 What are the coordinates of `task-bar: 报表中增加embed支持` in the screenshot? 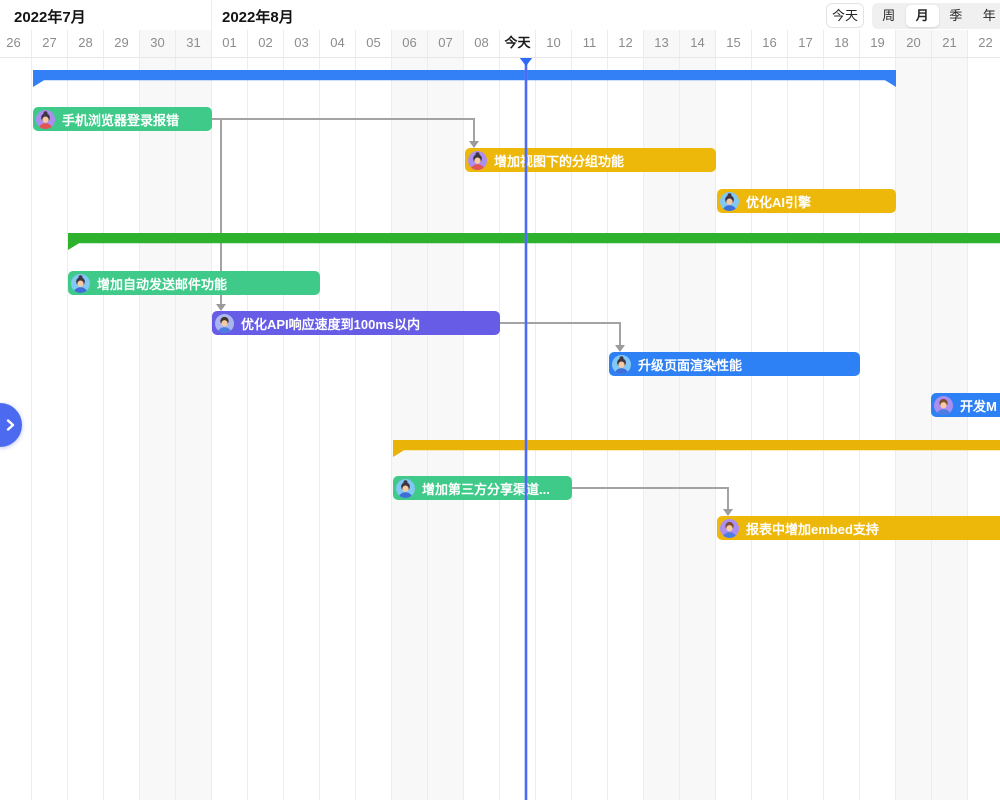 It's located at (858, 528).